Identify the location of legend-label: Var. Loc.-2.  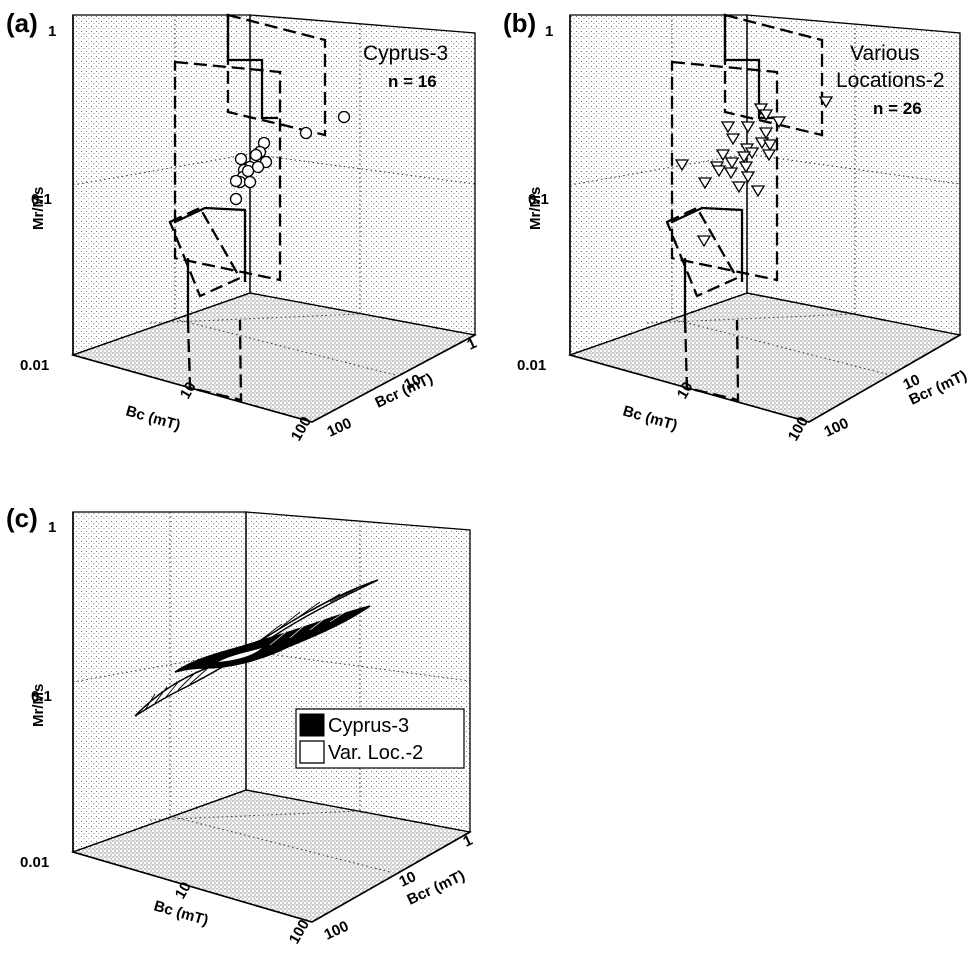
(375, 753).